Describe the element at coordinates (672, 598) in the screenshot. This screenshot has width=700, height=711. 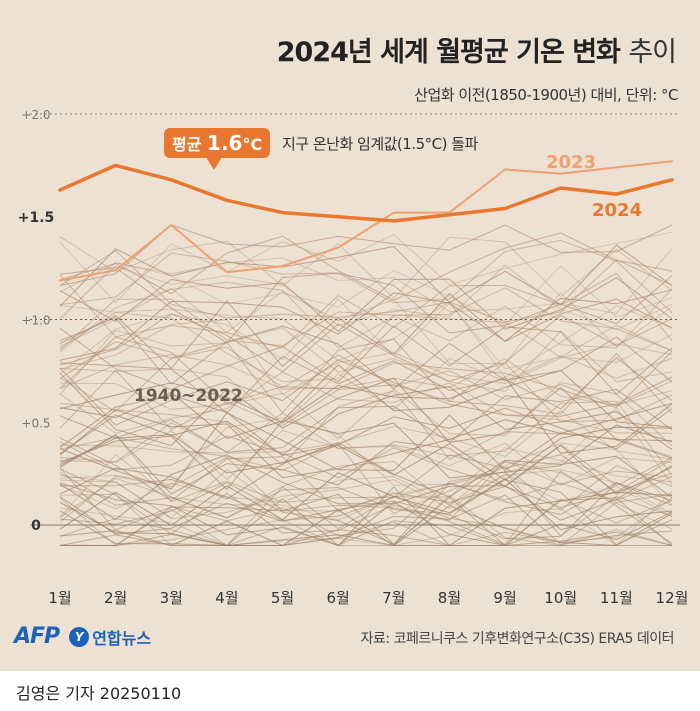
I see `x-tick-label: 12월` at that location.